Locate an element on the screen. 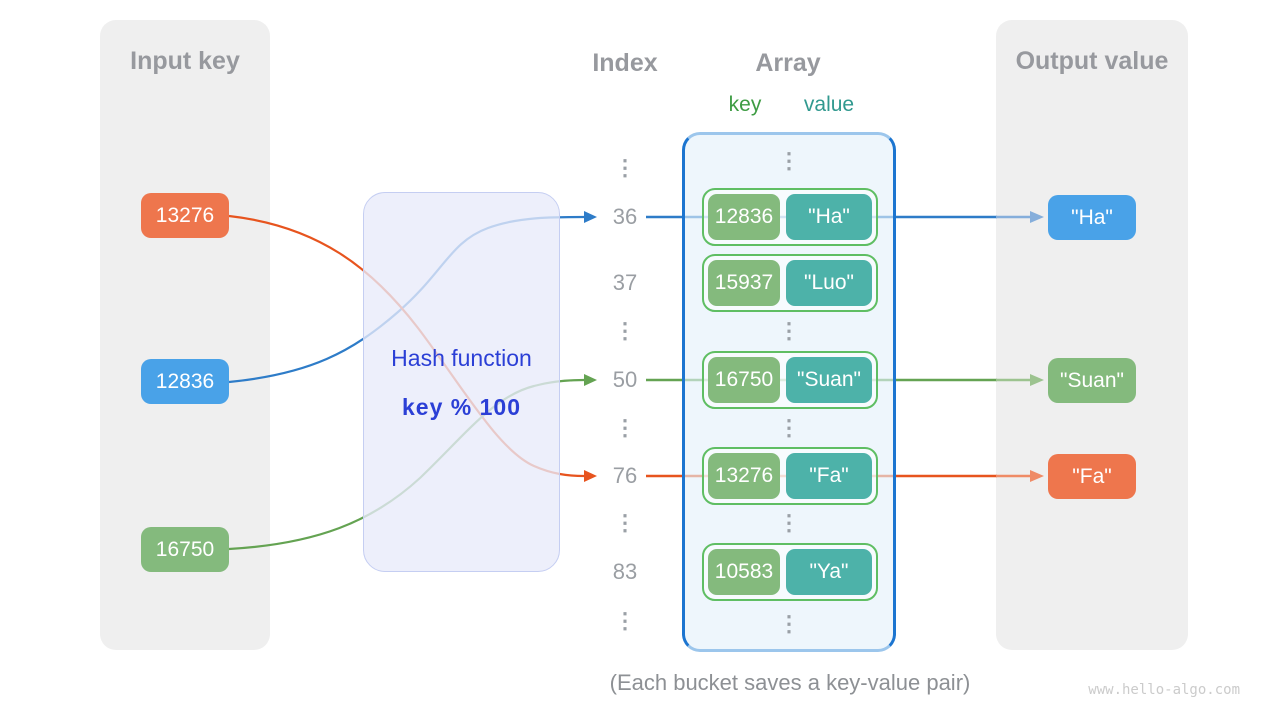 The image size is (1280, 720). index-37: 37 is located at coordinates (625, 282).